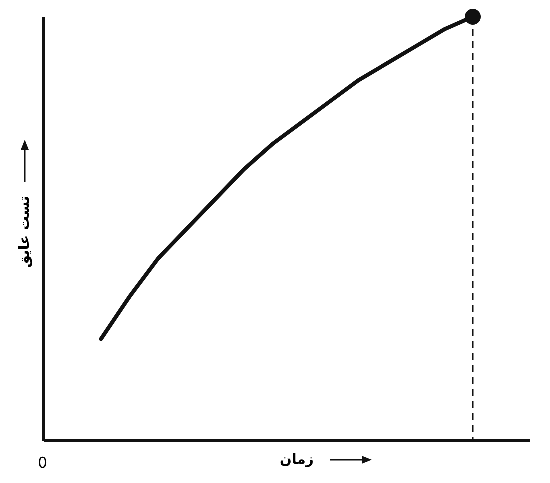 This screenshot has height=483, width=550. I want to click on y-axis-title: تست عایق, so click(25, 232).